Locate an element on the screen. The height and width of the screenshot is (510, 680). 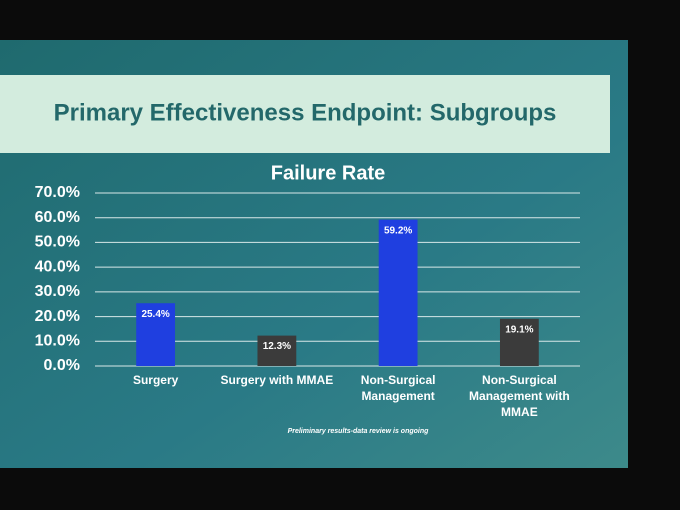
x-tick-label-box: Surgery is located at coordinates (155, 380).